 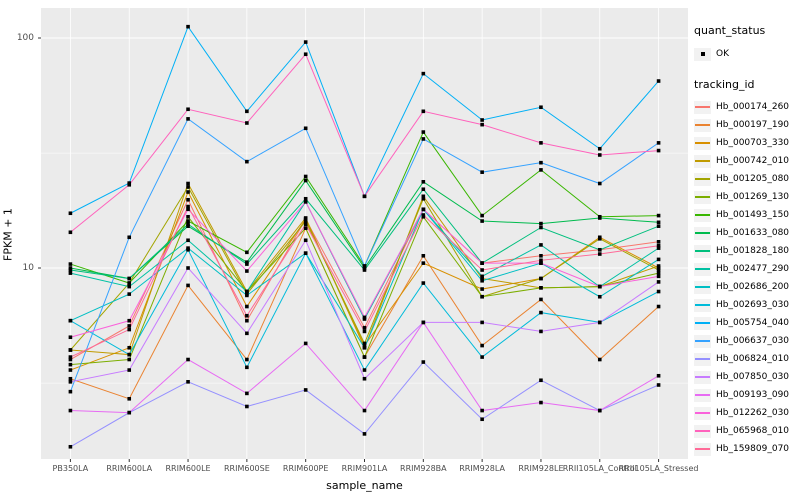 What do you see at coordinates (753, 179) in the screenshot?
I see `legend-item-label: Hb_001205_080` at bounding box center [753, 179].